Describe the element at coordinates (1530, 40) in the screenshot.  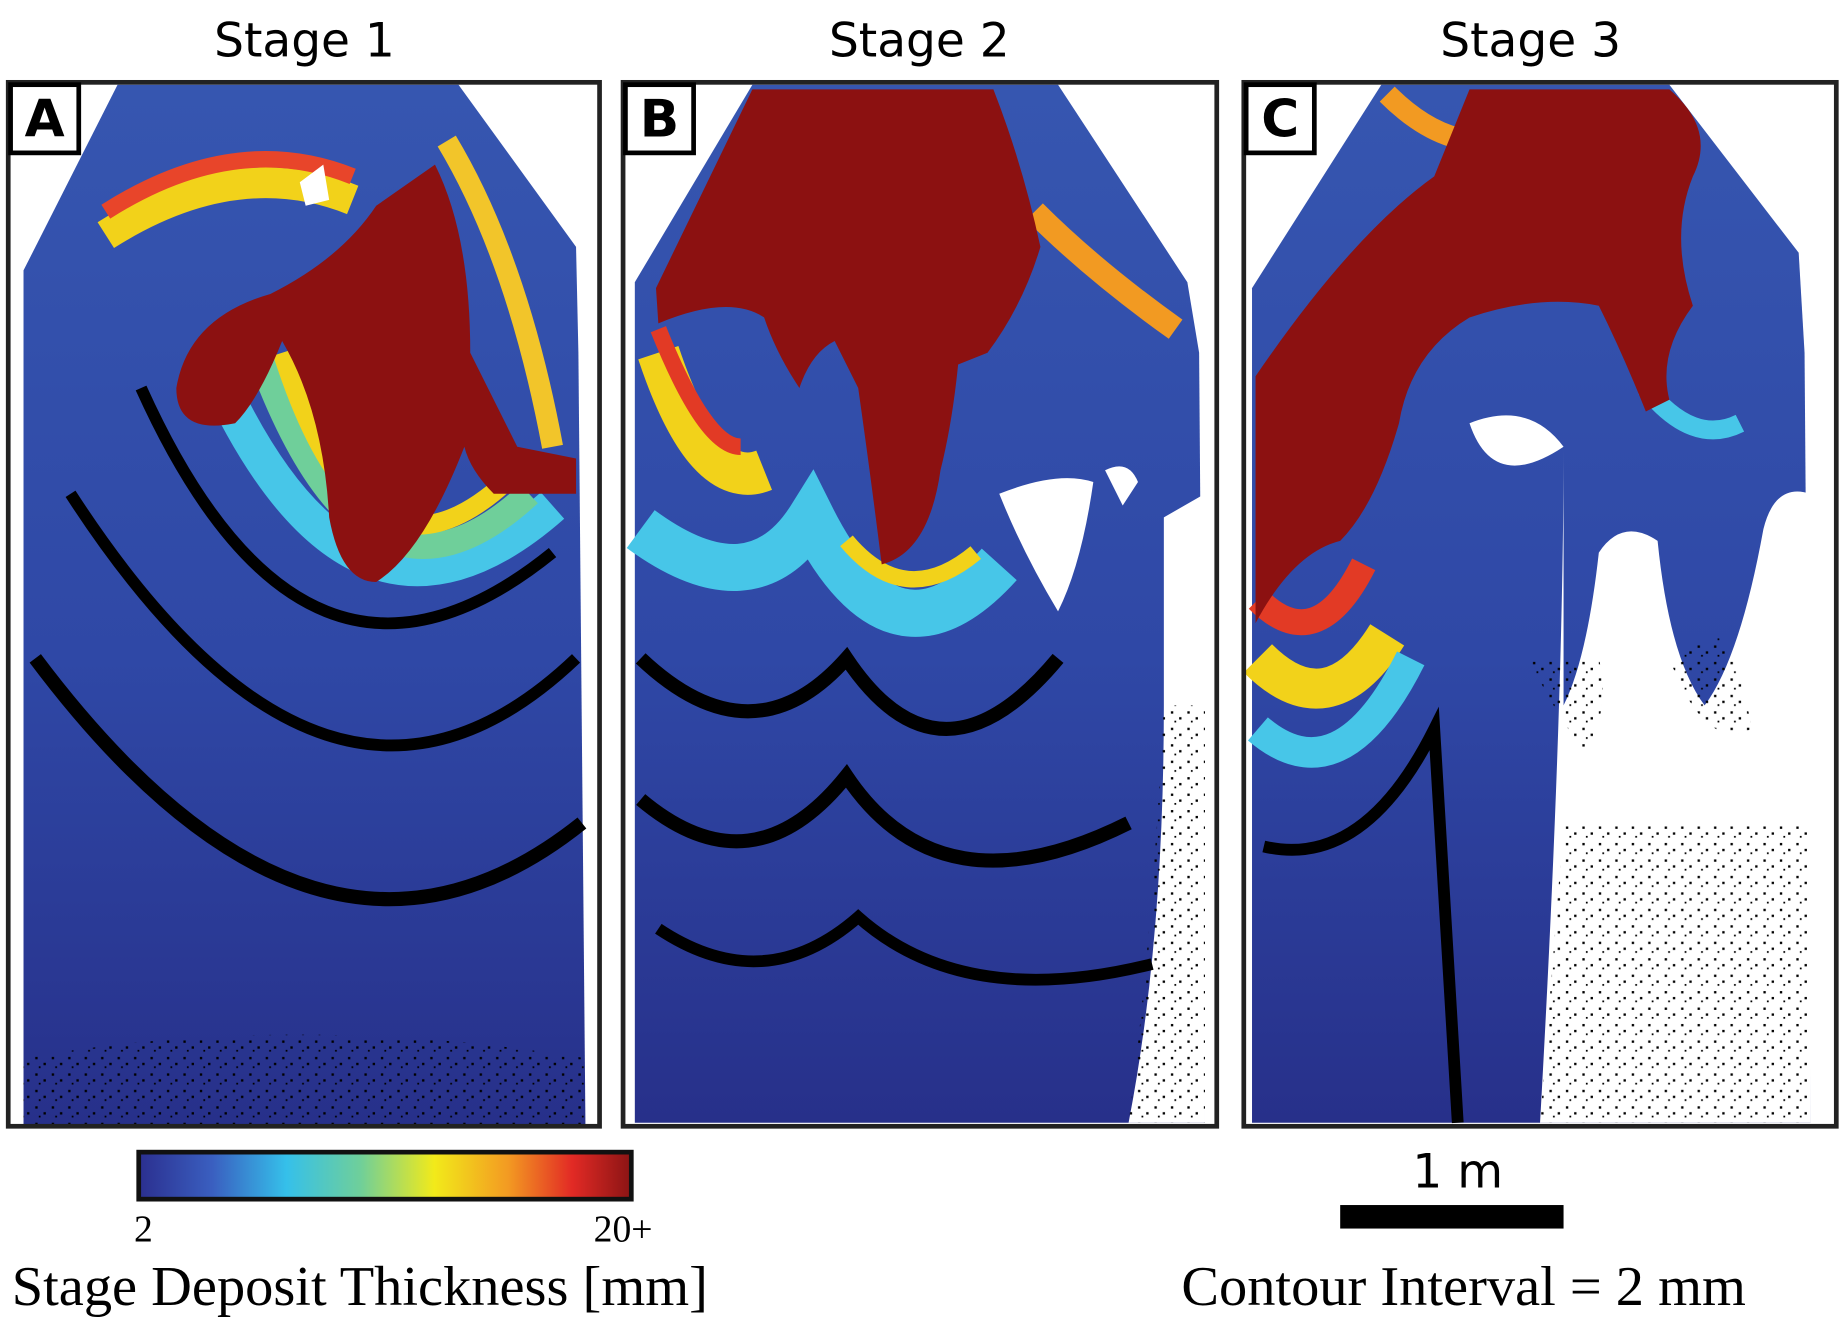
I see `panel-title: Stage 3` at that location.